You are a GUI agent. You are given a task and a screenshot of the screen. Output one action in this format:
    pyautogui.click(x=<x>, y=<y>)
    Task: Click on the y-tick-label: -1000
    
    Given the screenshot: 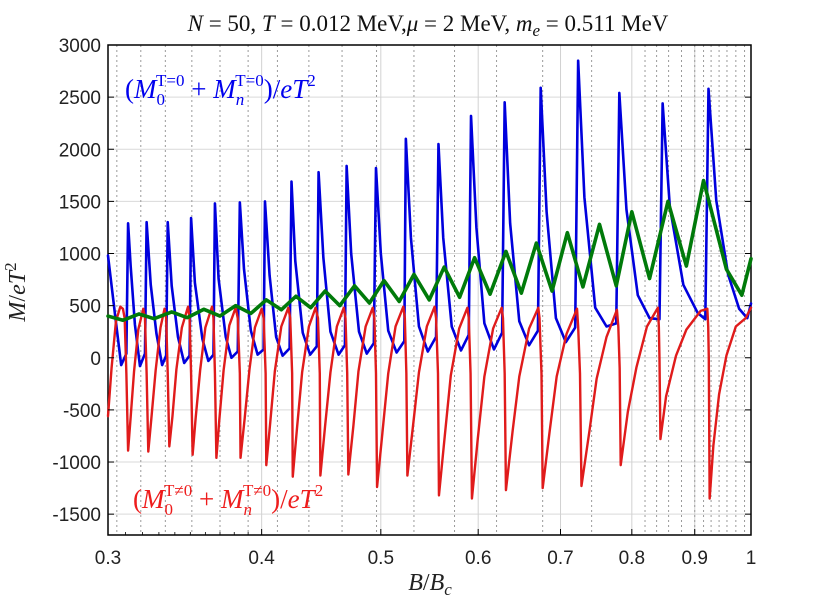 What is the action you would take?
    pyautogui.click(x=76, y=463)
    